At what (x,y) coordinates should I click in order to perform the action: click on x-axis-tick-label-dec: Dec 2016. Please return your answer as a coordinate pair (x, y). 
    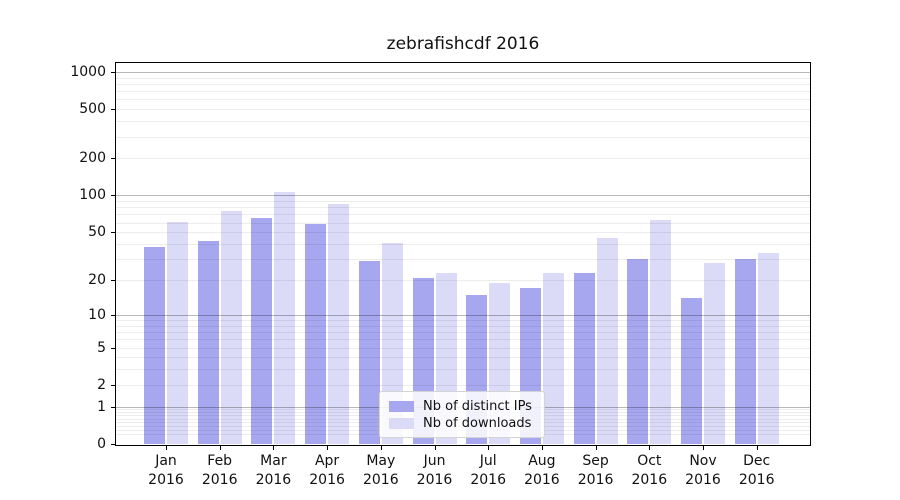
    Looking at the image, I should click on (756, 470).